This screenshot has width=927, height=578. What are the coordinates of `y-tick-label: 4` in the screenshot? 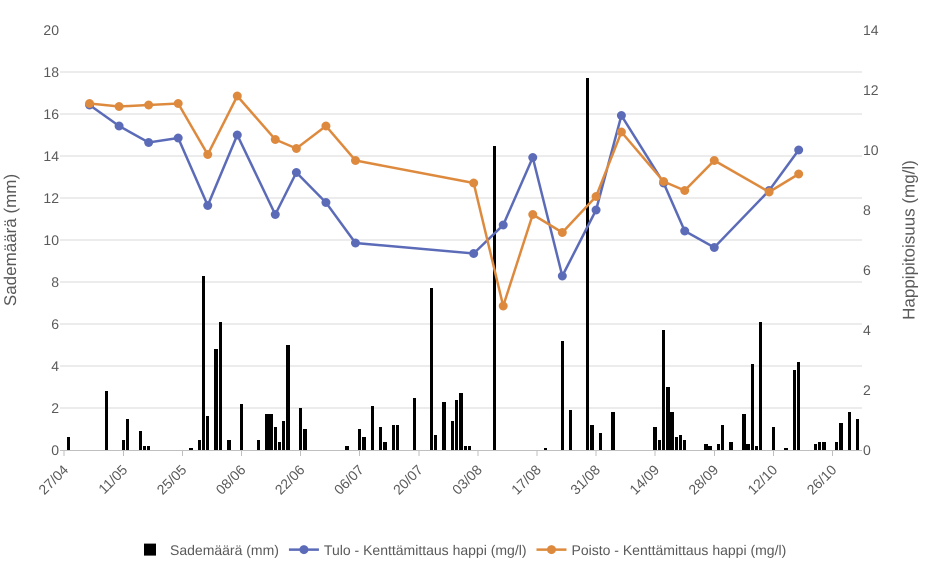 It's located at (55, 366).